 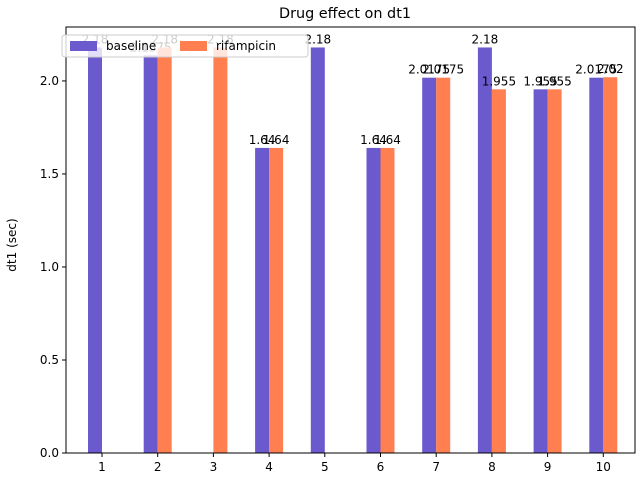 What do you see at coordinates (387, 140) in the screenshot?
I see `data-label-rifampicin-6: 1.64` at bounding box center [387, 140].